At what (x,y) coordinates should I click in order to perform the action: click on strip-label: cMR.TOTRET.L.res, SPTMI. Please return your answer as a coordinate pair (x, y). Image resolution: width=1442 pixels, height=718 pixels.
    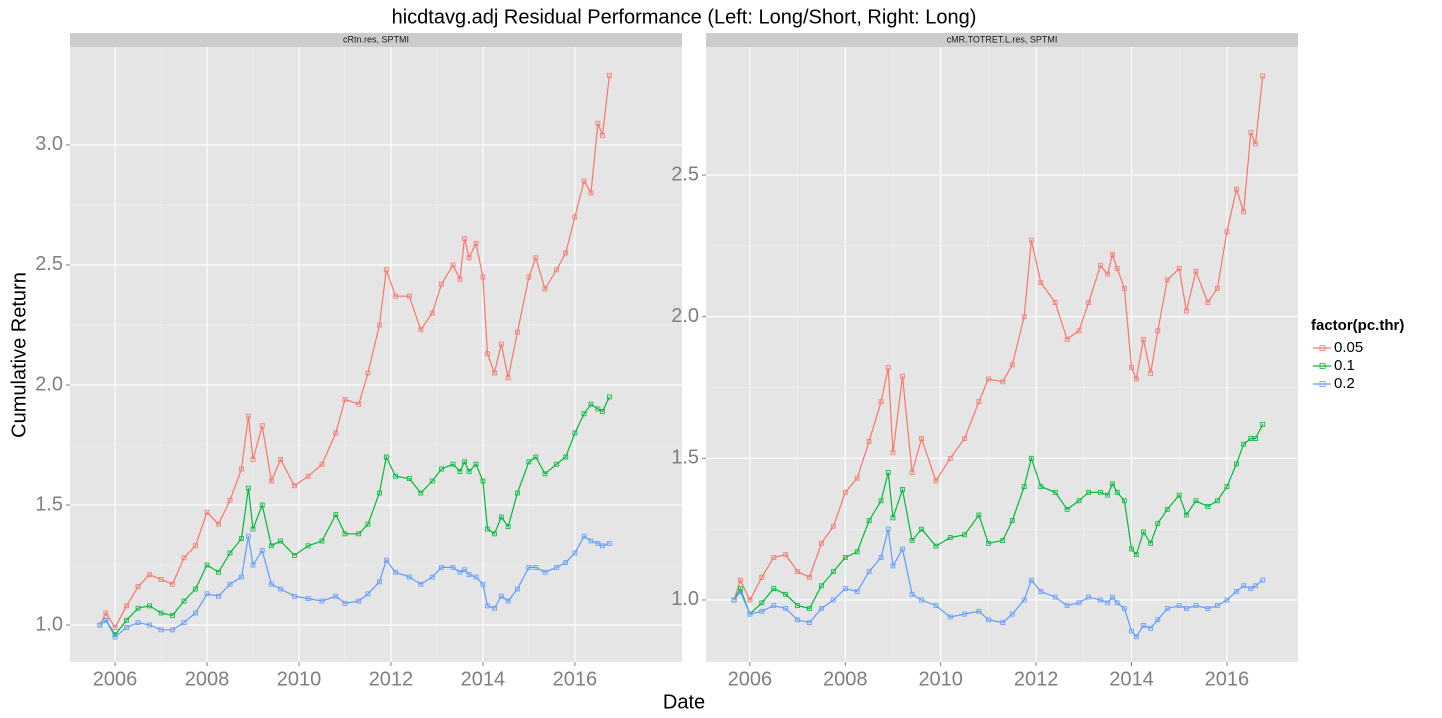
    Looking at the image, I should click on (1002, 39).